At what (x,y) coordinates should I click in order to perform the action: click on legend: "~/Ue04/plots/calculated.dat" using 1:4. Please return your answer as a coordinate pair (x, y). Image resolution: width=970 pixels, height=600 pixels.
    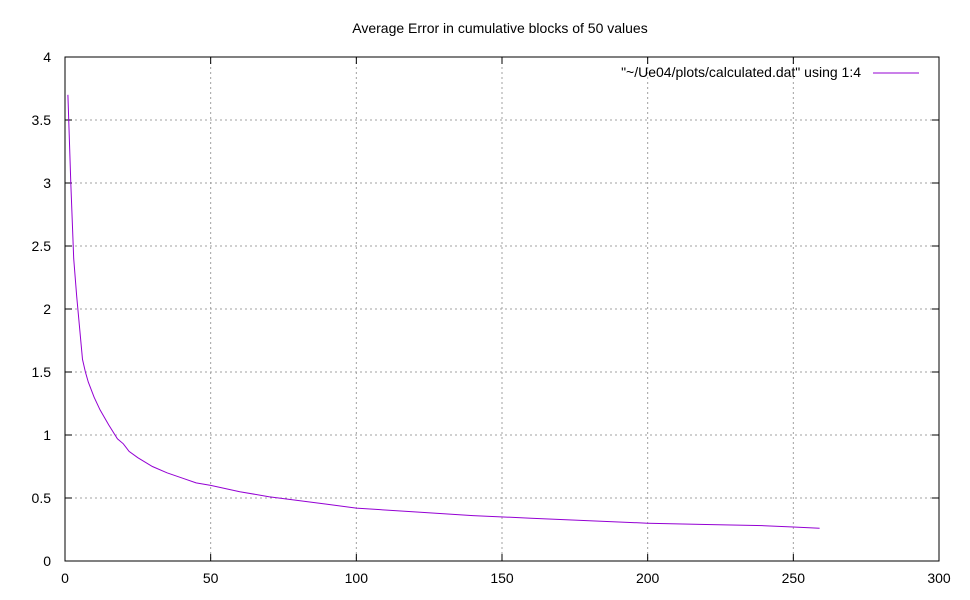
    Looking at the image, I should click on (770, 72).